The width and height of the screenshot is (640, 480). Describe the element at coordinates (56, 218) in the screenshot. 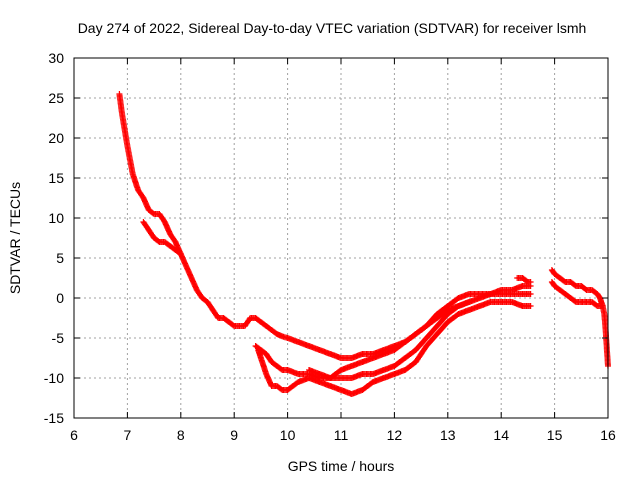

I see `y-tick-label: 10` at that location.